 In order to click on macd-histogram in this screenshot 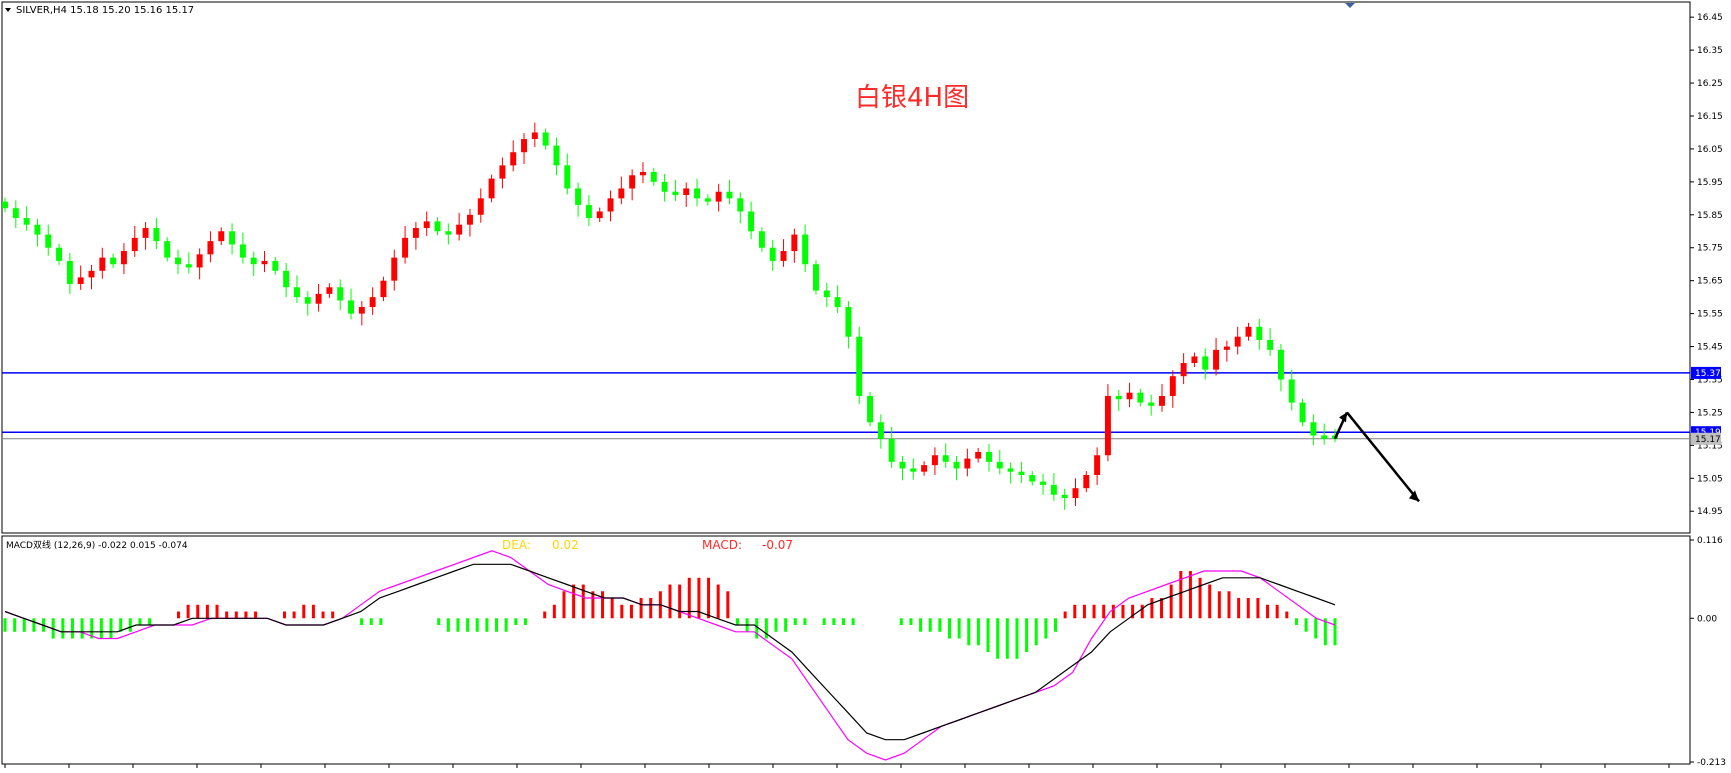, I will do `click(670, 615)`.